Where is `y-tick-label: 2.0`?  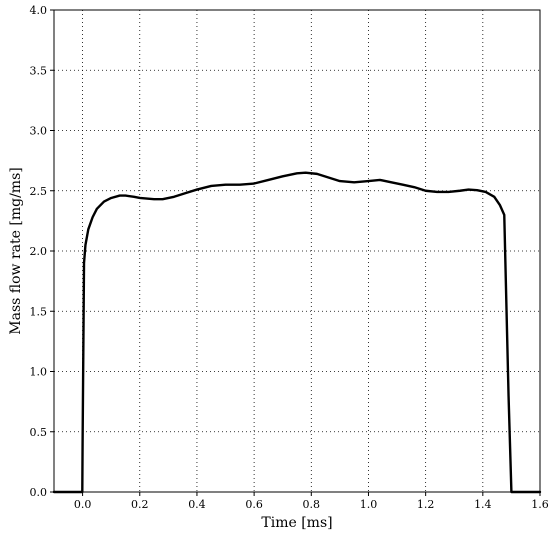
y-tick-label: 2.0 is located at coordinates (39, 251).